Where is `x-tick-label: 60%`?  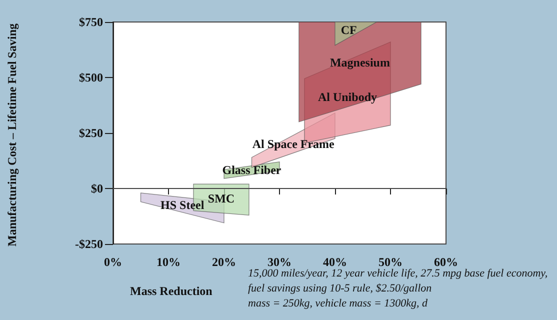 x-tick-label: 60% is located at coordinates (446, 262).